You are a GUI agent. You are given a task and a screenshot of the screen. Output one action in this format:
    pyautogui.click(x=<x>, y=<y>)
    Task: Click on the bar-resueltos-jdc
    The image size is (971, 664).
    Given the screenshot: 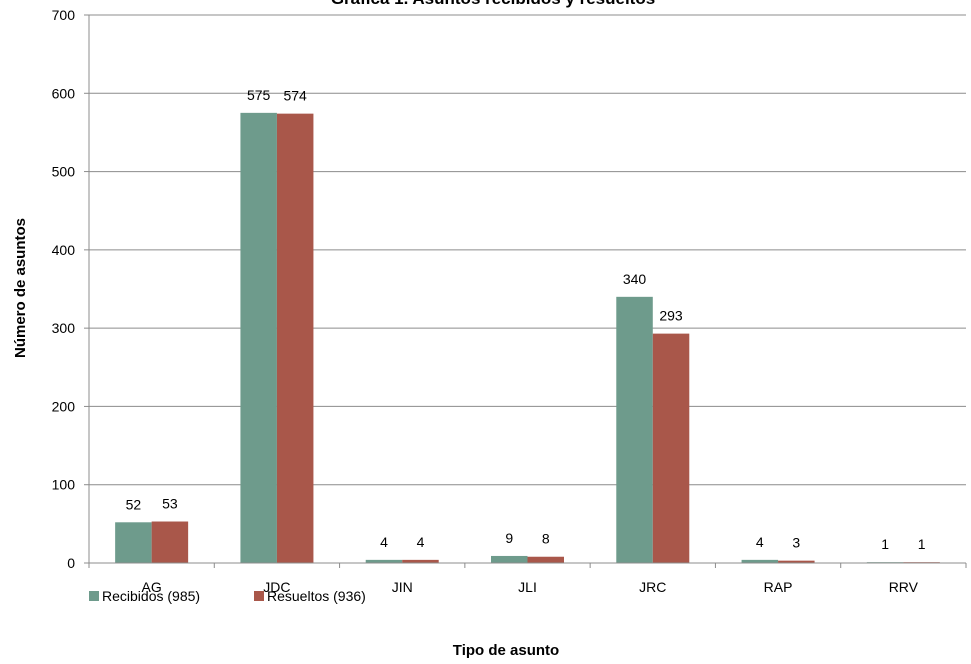 What is the action you would take?
    pyautogui.click(x=295, y=338)
    